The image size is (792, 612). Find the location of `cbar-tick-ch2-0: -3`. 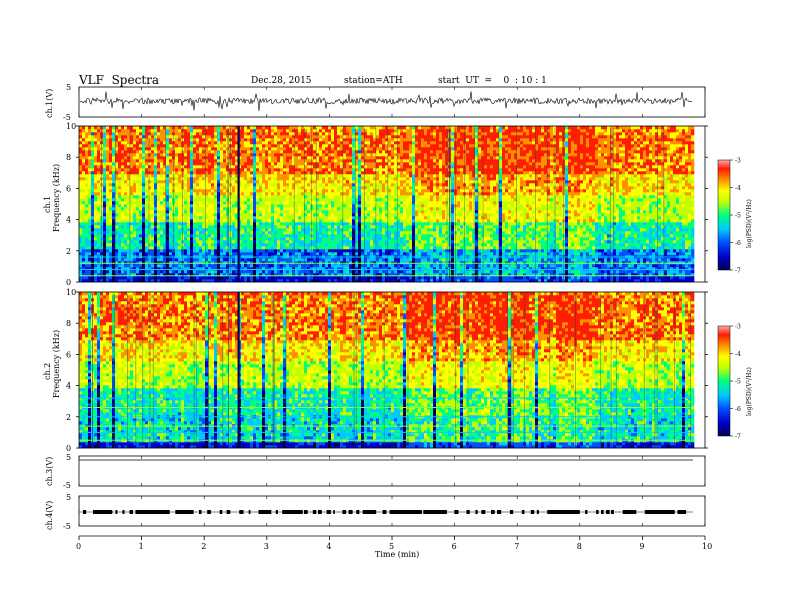

cbar-tick-ch2-0: -3 is located at coordinates (738, 327).